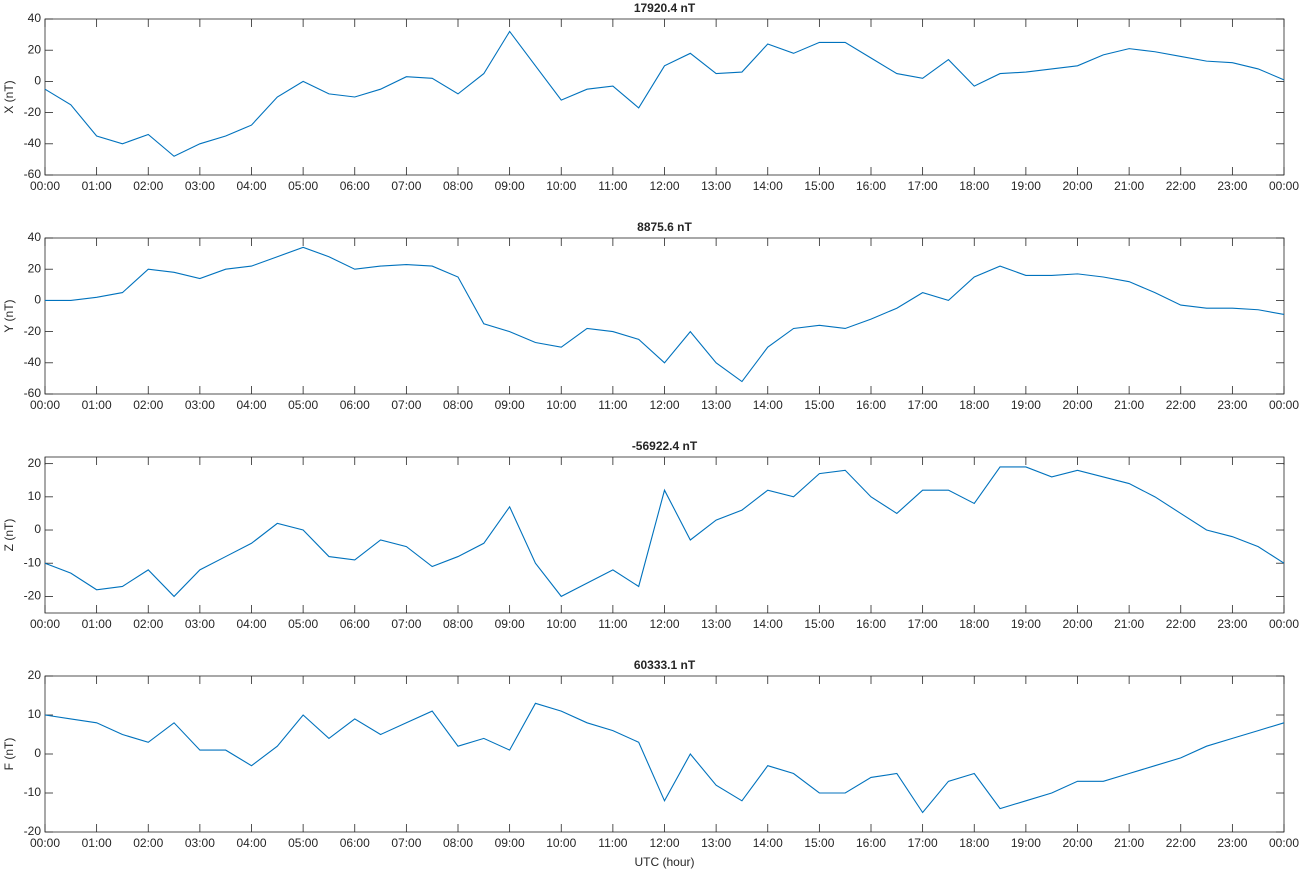 Image resolution: width=1307 pixels, height=872 pixels. What do you see at coordinates (664, 227) in the screenshot?
I see `subplot-title: 8875.6 nT` at bounding box center [664, 227].